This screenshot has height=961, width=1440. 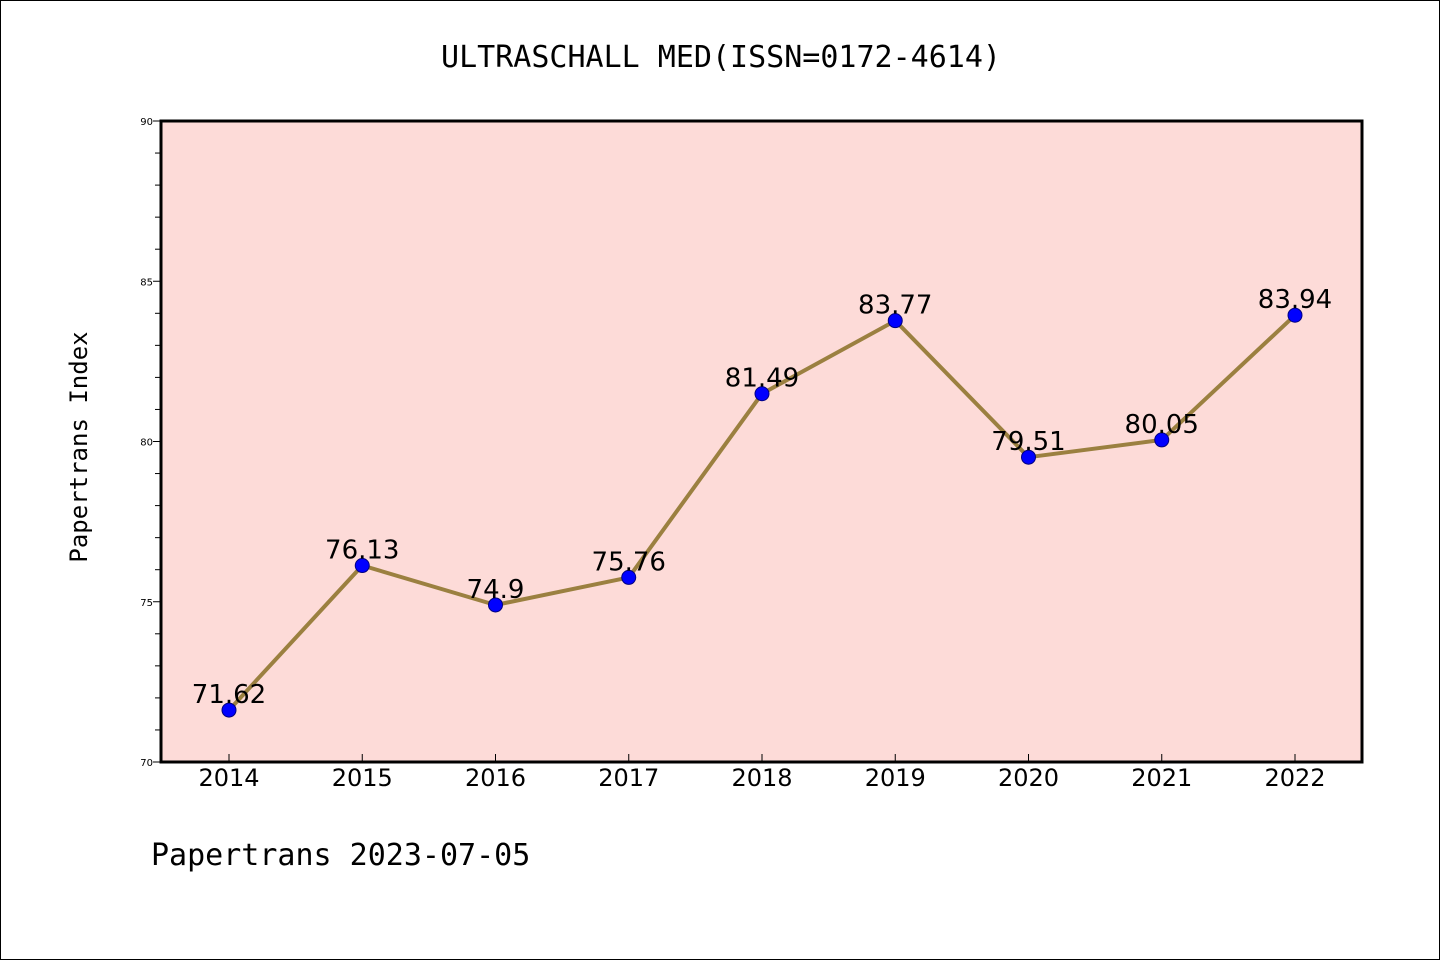 I want to click on y-tick-label: 90, so click(x=146, y=122).